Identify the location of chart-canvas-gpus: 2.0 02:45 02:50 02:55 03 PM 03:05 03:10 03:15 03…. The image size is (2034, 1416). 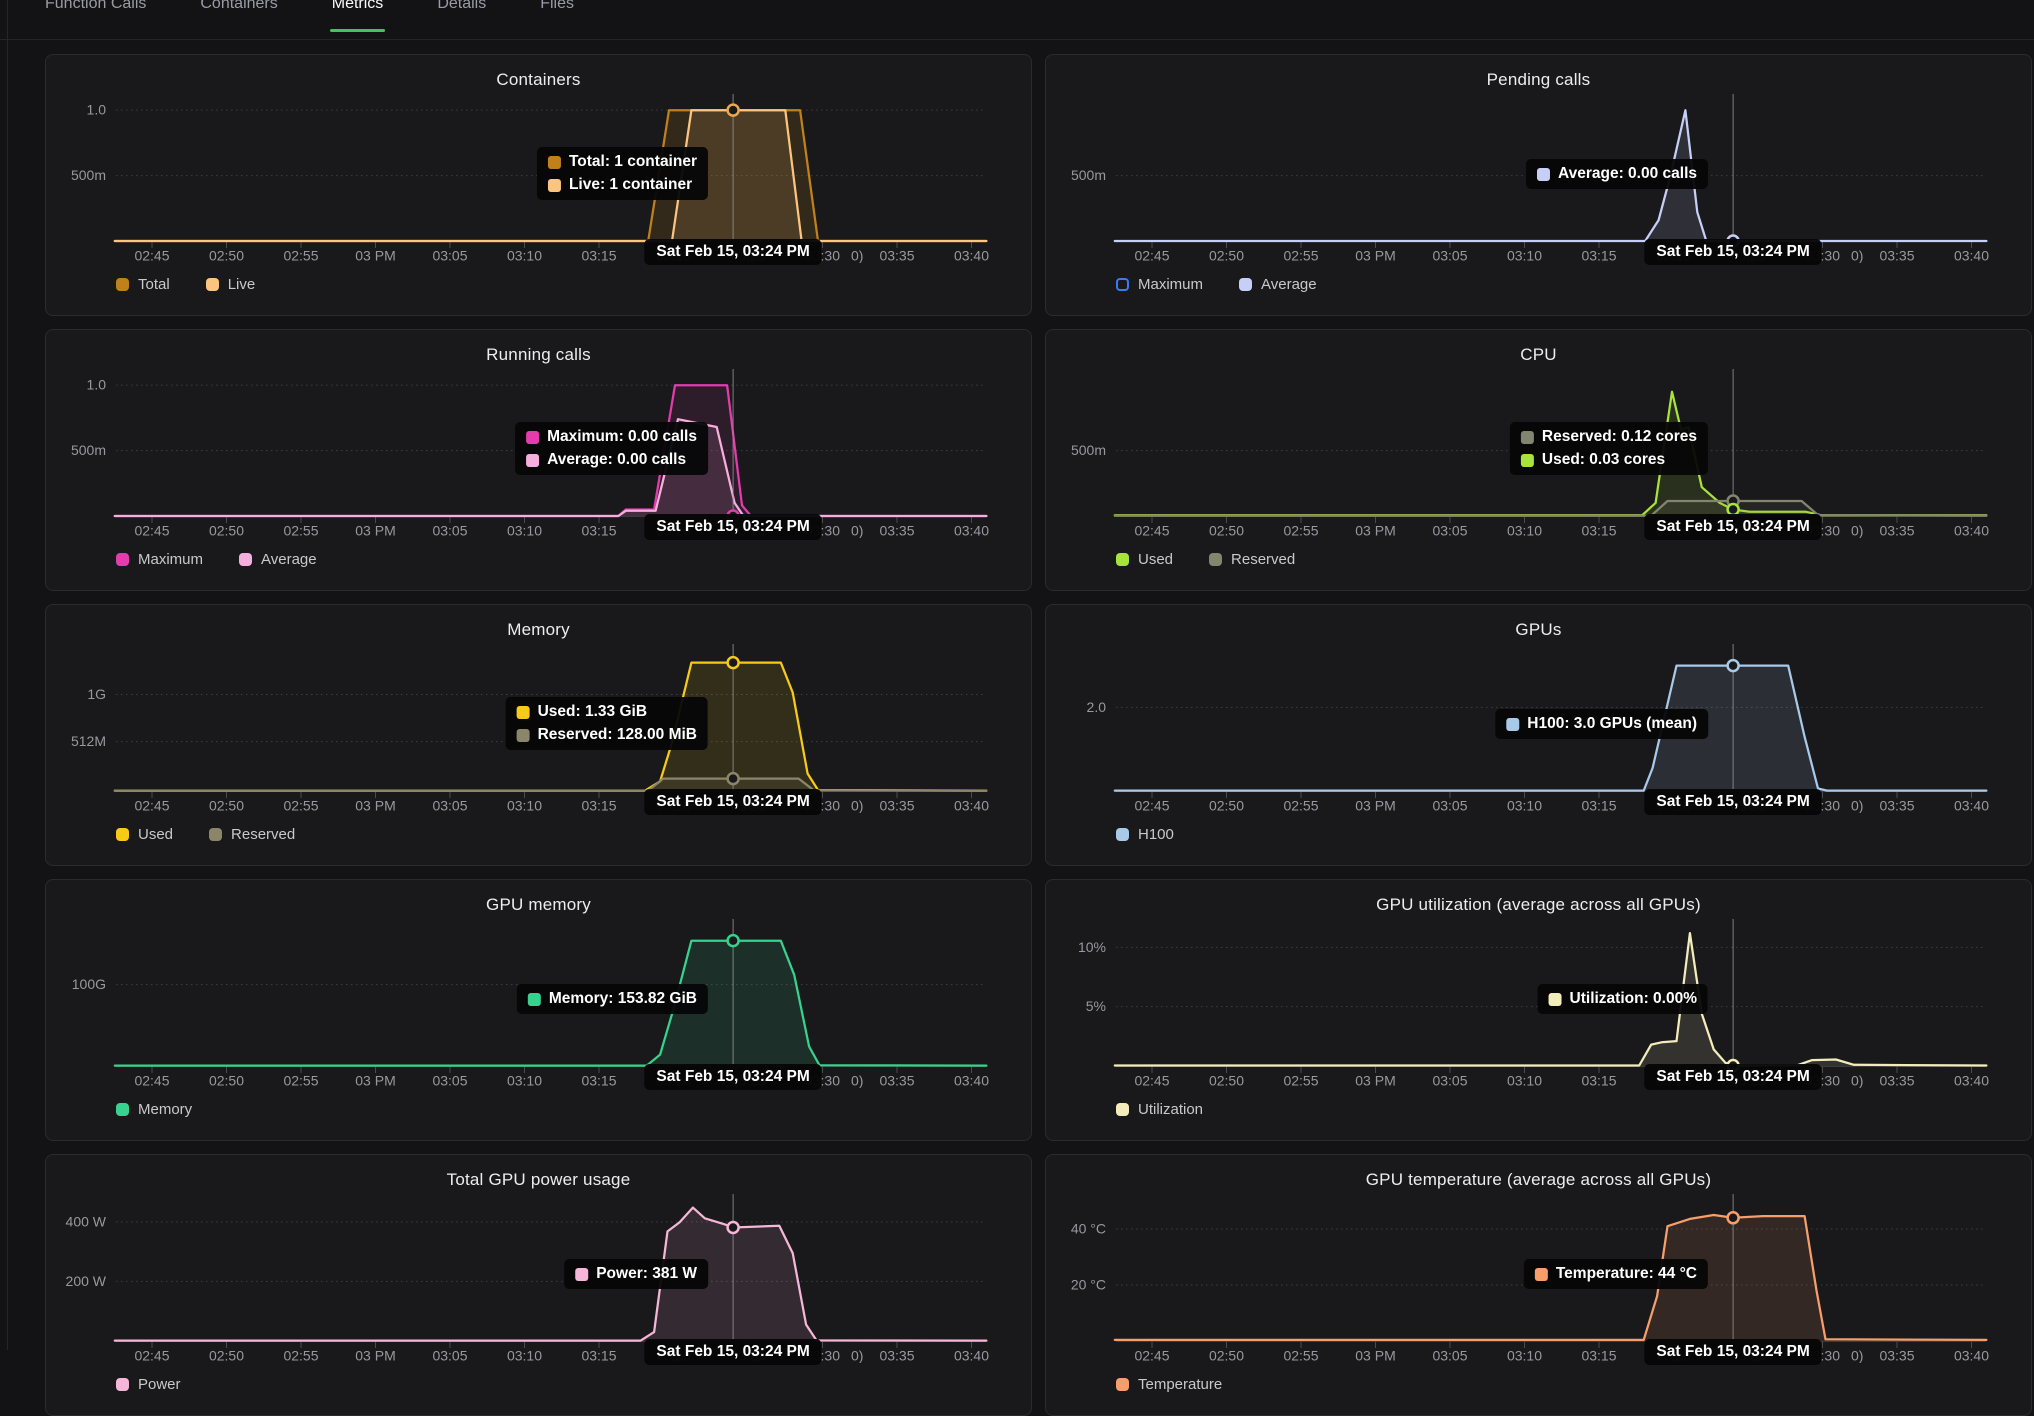
(1538, 727).